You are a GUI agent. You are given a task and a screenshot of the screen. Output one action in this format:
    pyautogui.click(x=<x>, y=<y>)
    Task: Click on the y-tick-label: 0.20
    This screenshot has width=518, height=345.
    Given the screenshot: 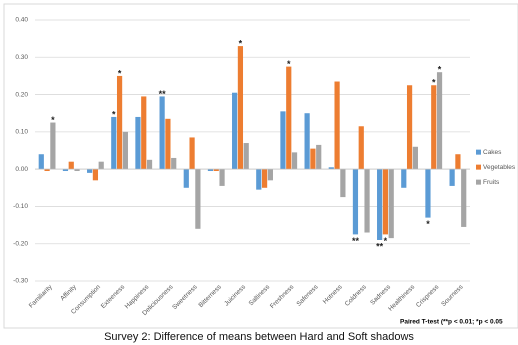 What is the action you would take?
    pyautogui.click(x=21, y=94)
    